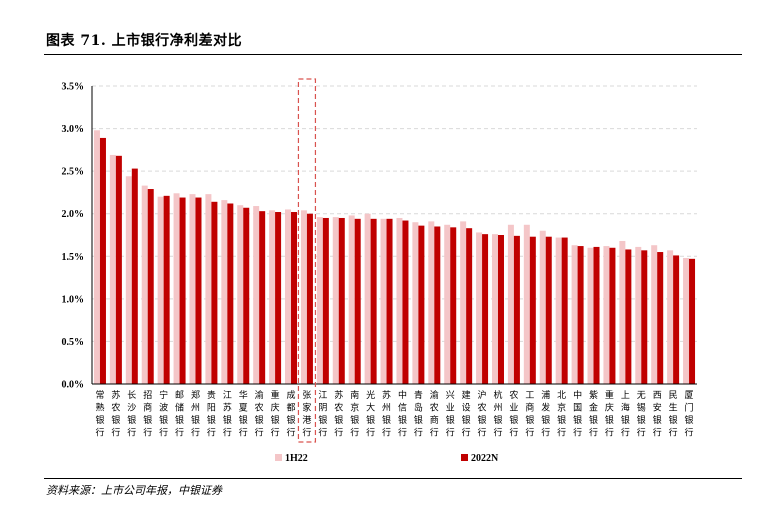 This screenshot has width=763, height=510. What do you see at coordinates (73, 214) in the screenshot?
I see `y-tick-label: 2.0%` at bounding box center [73, 214].